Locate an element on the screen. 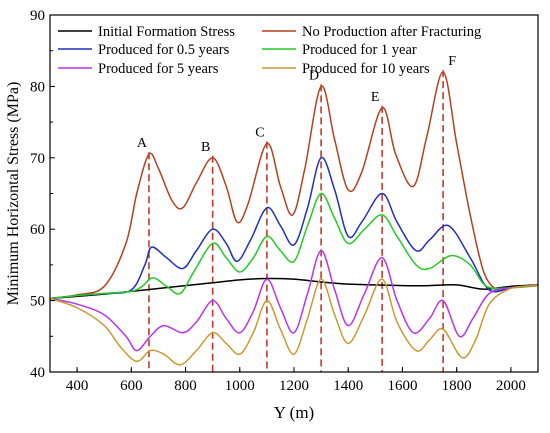  fracture-label-D: D is located at coordinates (314, 75).